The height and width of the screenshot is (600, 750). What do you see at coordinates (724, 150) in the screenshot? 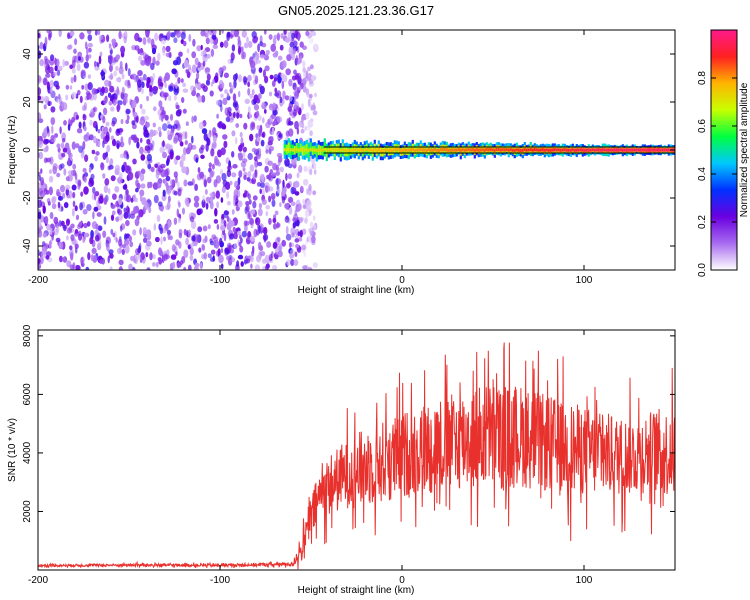
I see `colorbar-frame` at bounding box center [724, 150].